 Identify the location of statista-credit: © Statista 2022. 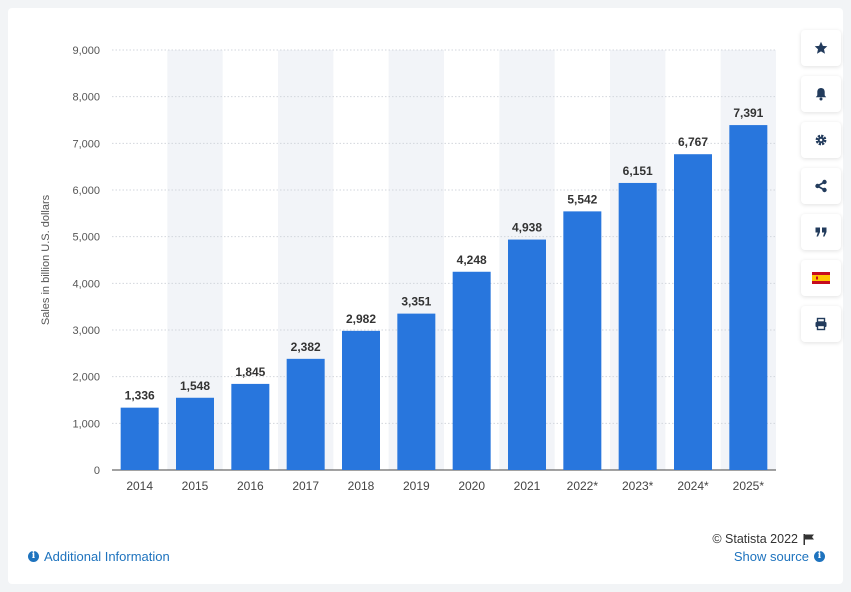
(763, 539).